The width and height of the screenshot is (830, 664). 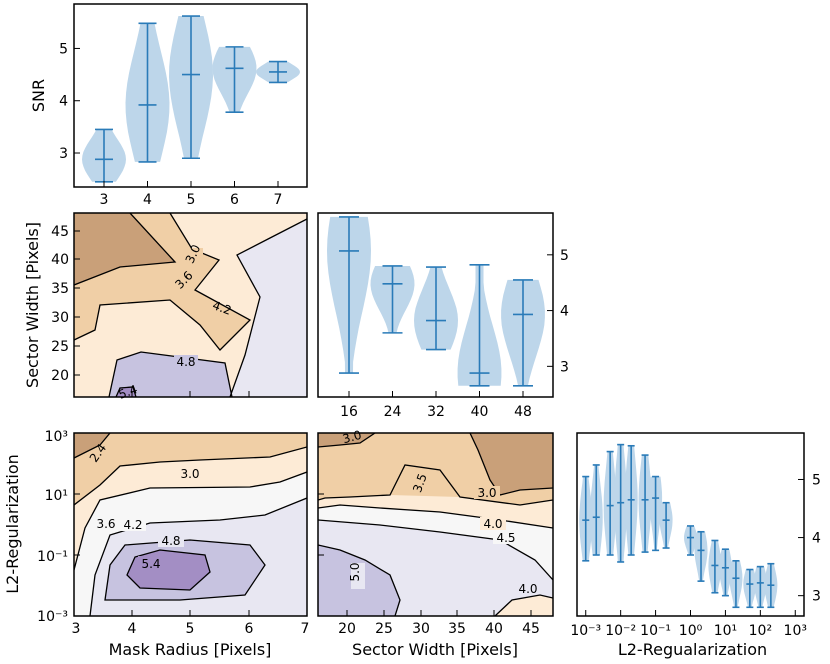 I want to click on x-tick-label: 10⁻³, so click(x=585, y=631).